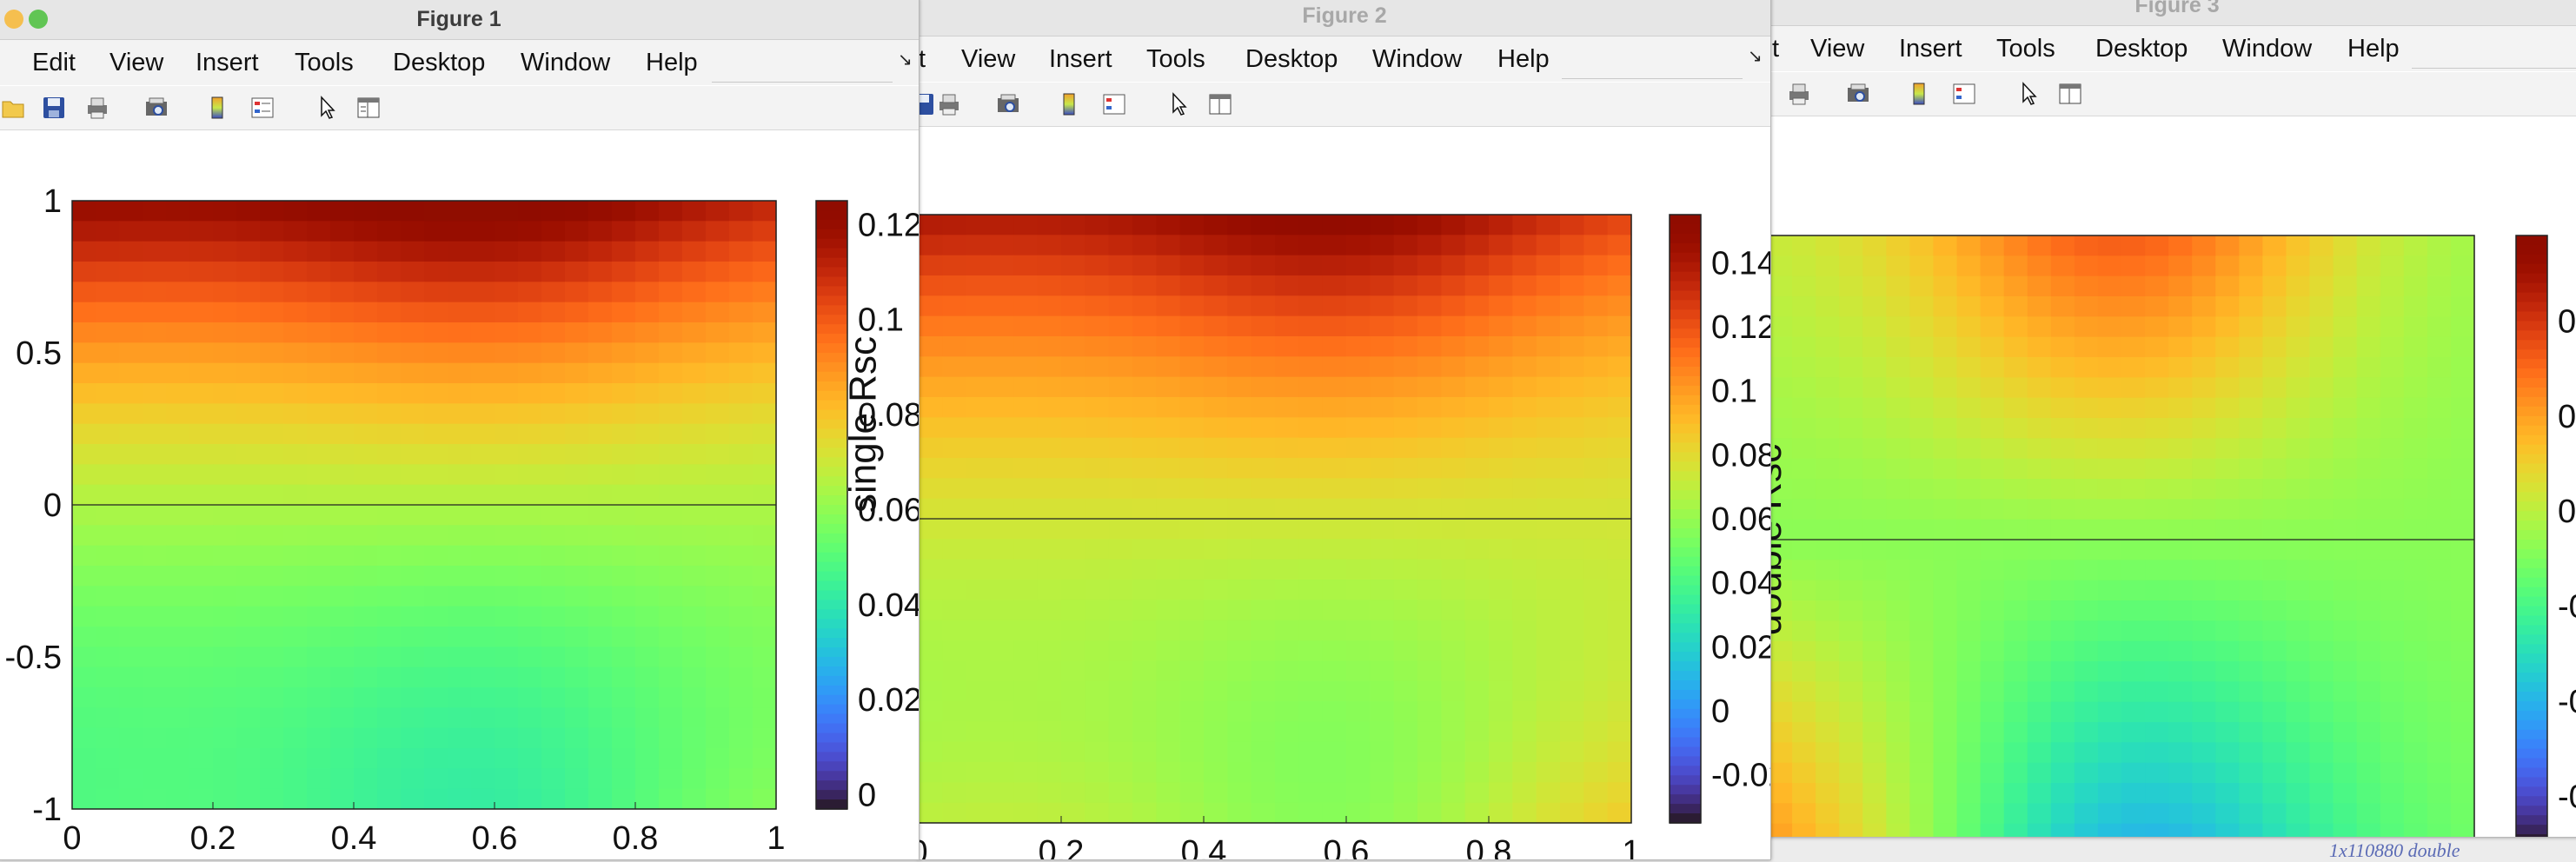  What do you see at coordinates (1652, 78) in the screenshot?
I see `menu-divider` at bounding box center [1652, 78].